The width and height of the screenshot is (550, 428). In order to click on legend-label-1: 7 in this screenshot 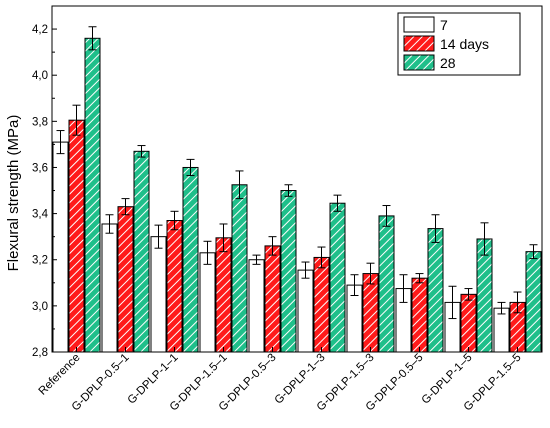, I will do `click(444, 25)`.